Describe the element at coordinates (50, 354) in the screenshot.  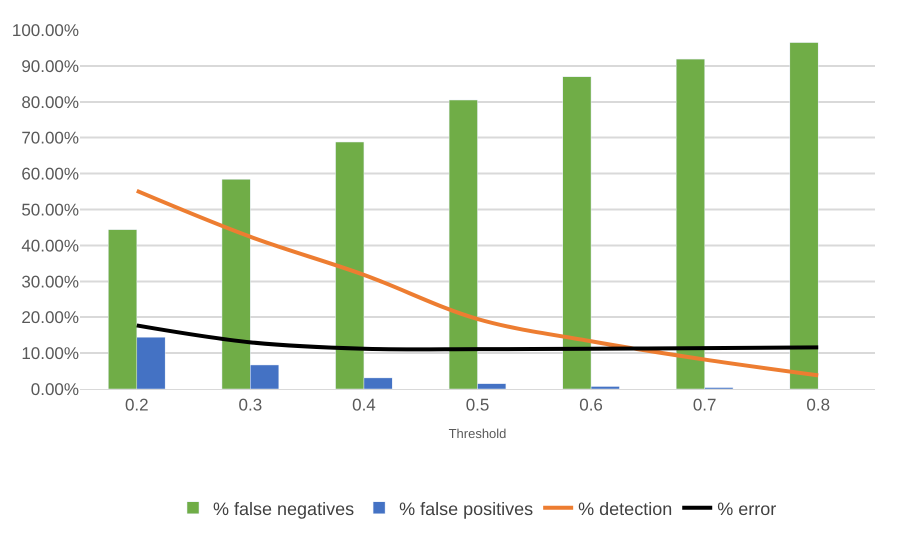
I see `y-tick-label: 10.00%` at that location.